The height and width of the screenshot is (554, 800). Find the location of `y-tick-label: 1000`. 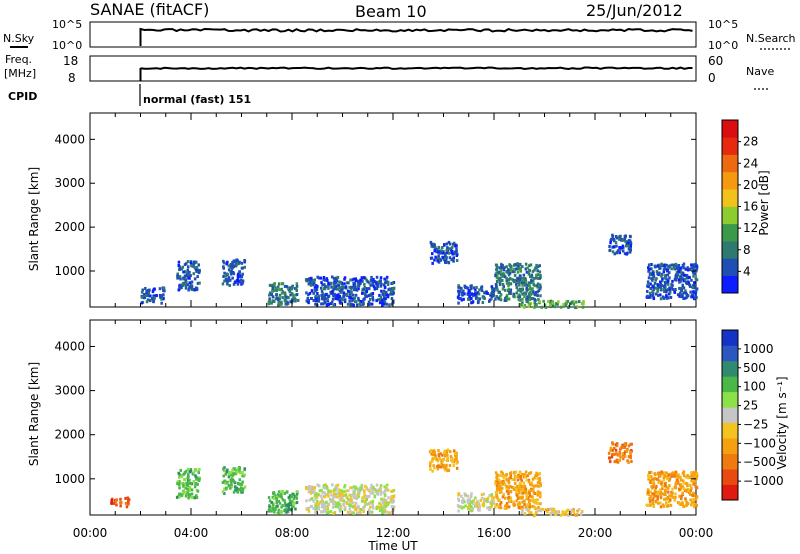

y-tick-label: 1000 is located at coordinates (69, 271).